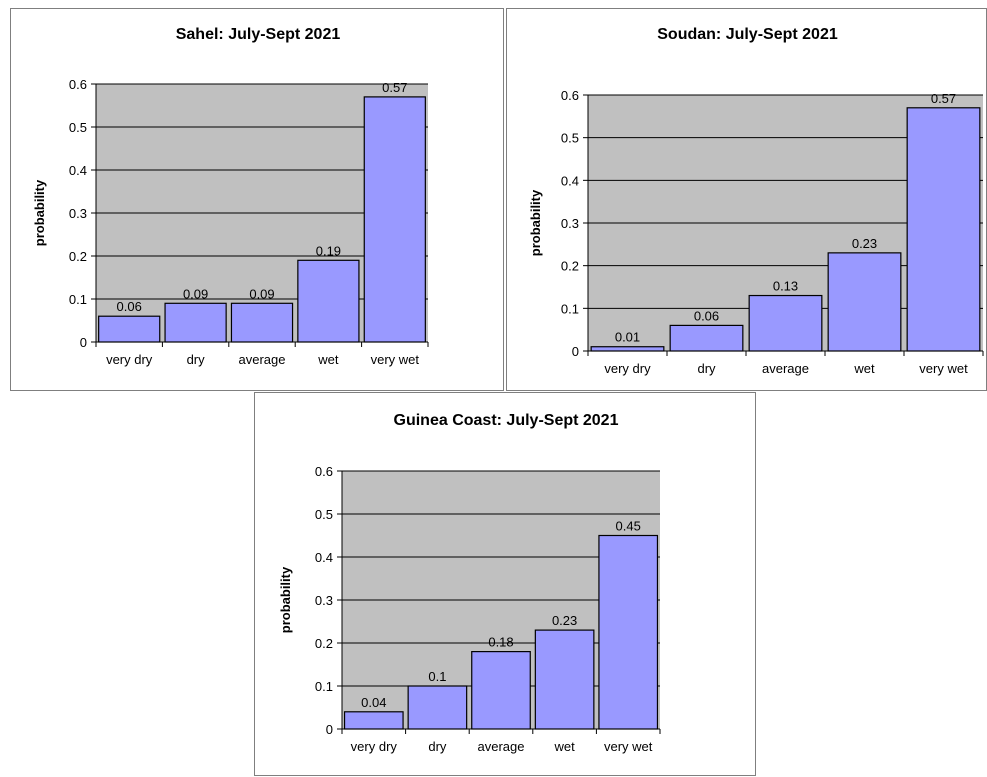 The height and width of the screenshot is (777, 987). I want to click on data-label-sahel-very-wet: 0.57, so click(394, 87).